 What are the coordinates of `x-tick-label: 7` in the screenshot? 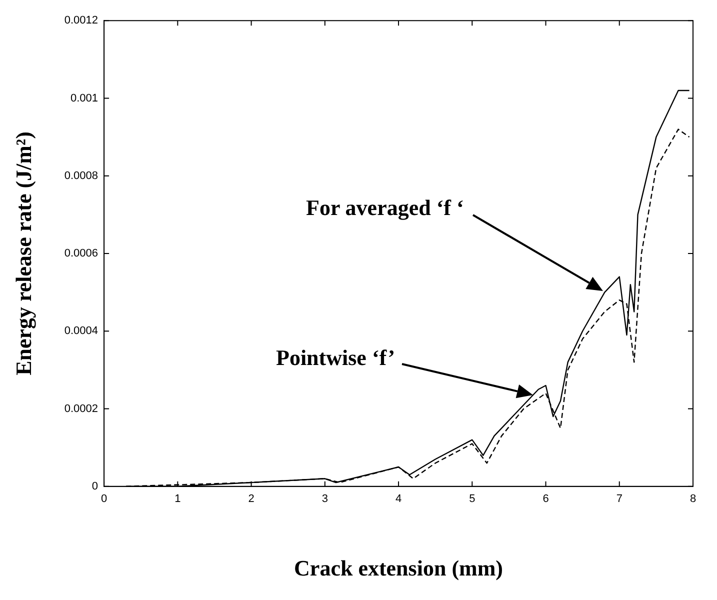 It's located at (619, 499).